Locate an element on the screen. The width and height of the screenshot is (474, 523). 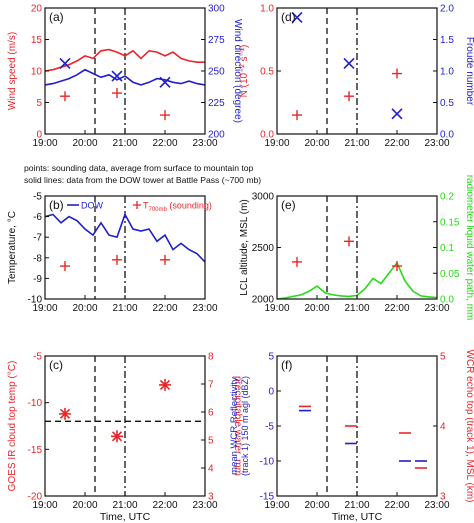
y-tick-label-right: 300 is located at coordinates (216, 9).